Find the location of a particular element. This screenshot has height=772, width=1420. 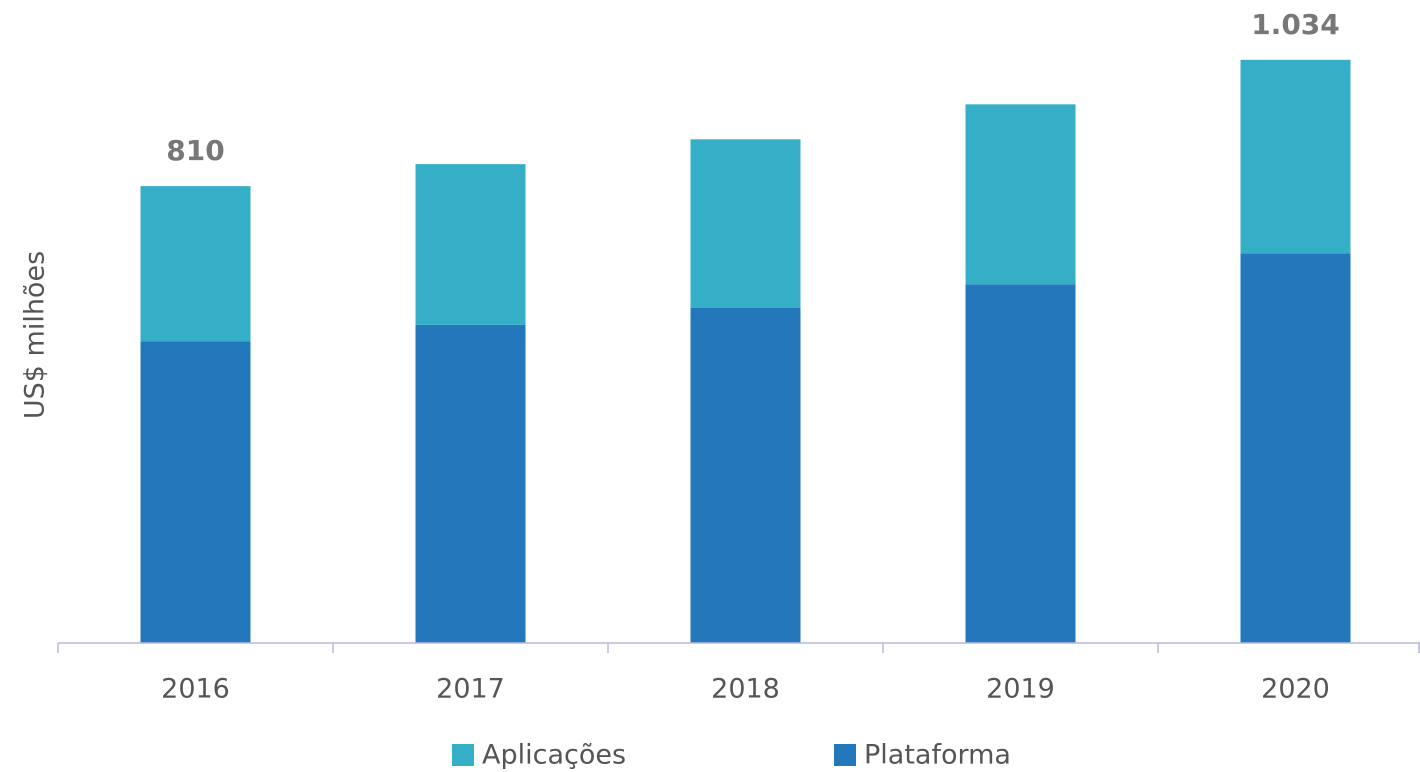

y-axis-label: US$ milhões is located at coordinates (35, 335).